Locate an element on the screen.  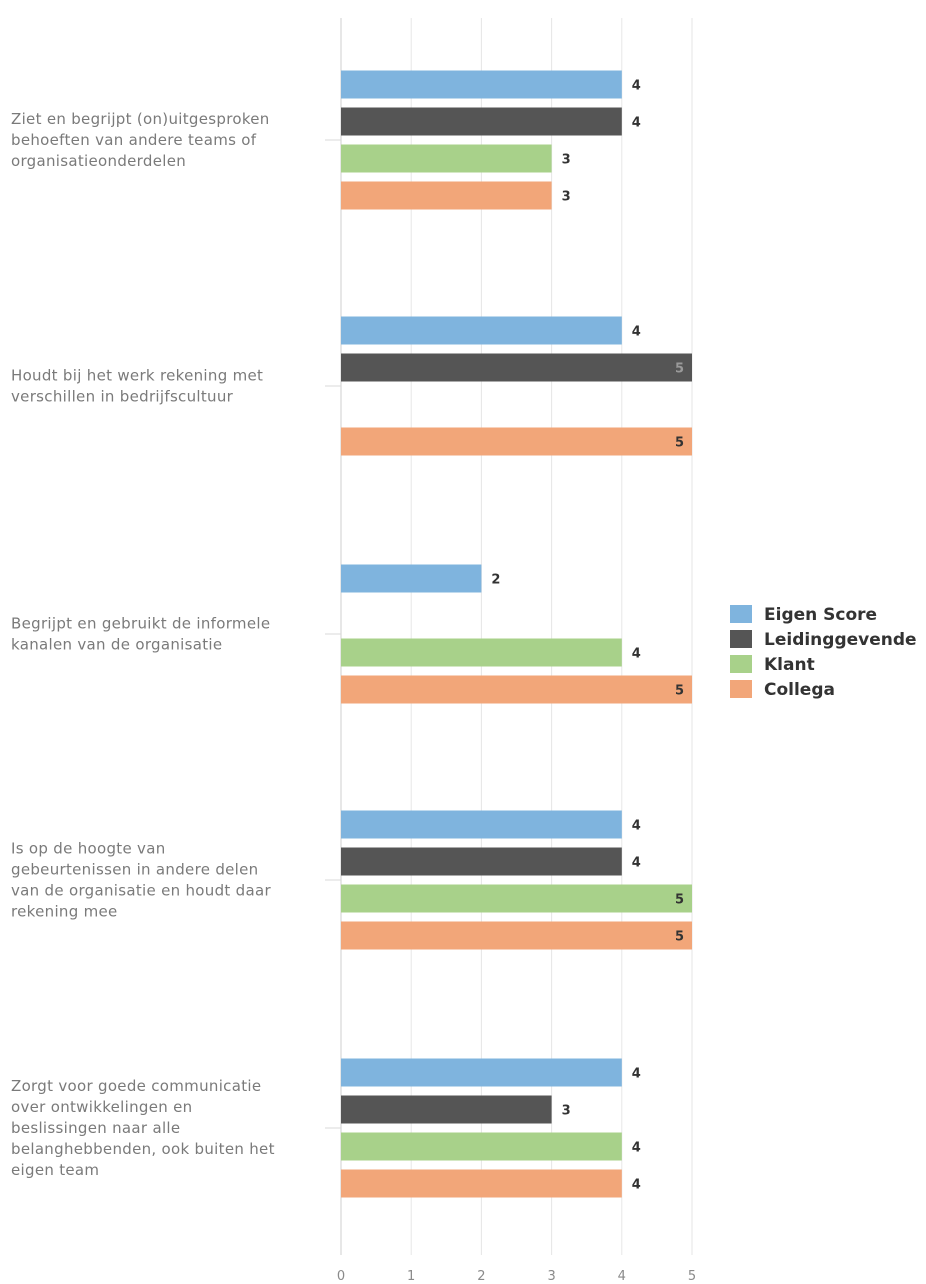
category-label-line: verschillen in bedrijfscultuur is located at coordinates (122, 397).